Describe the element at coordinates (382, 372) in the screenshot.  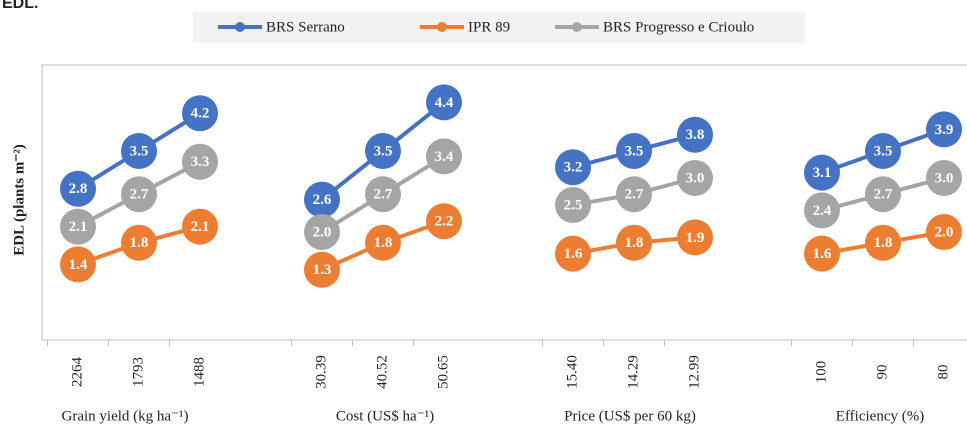
I see `x-tick-label: 40.52` at that location.